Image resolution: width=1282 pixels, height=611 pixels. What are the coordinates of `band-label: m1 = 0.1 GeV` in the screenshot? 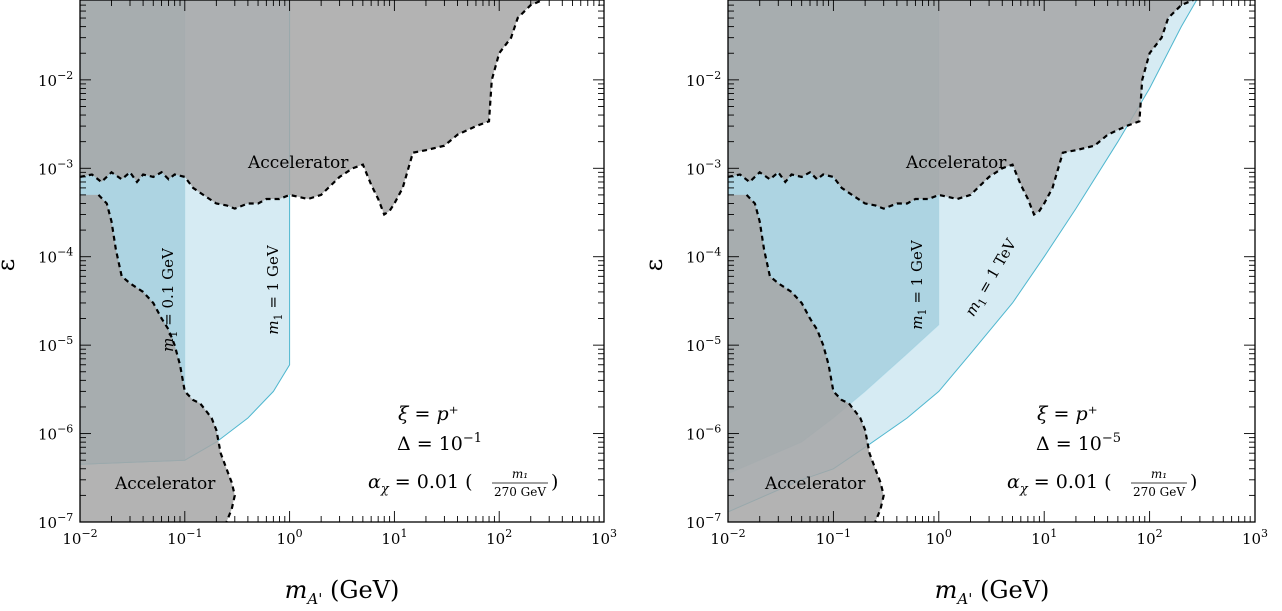 It's located at (169, 299).